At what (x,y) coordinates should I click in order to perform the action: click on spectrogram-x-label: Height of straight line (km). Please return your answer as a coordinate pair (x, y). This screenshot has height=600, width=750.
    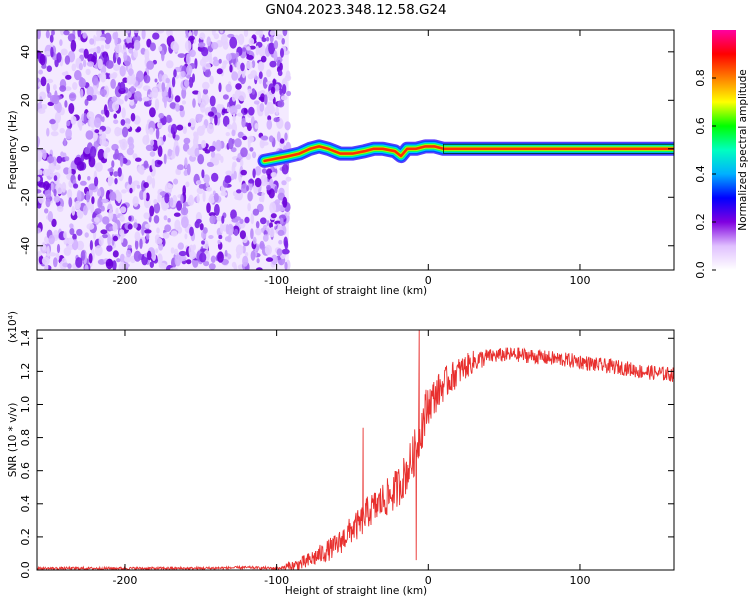
    Looking at the image, I should click on (356, 291).